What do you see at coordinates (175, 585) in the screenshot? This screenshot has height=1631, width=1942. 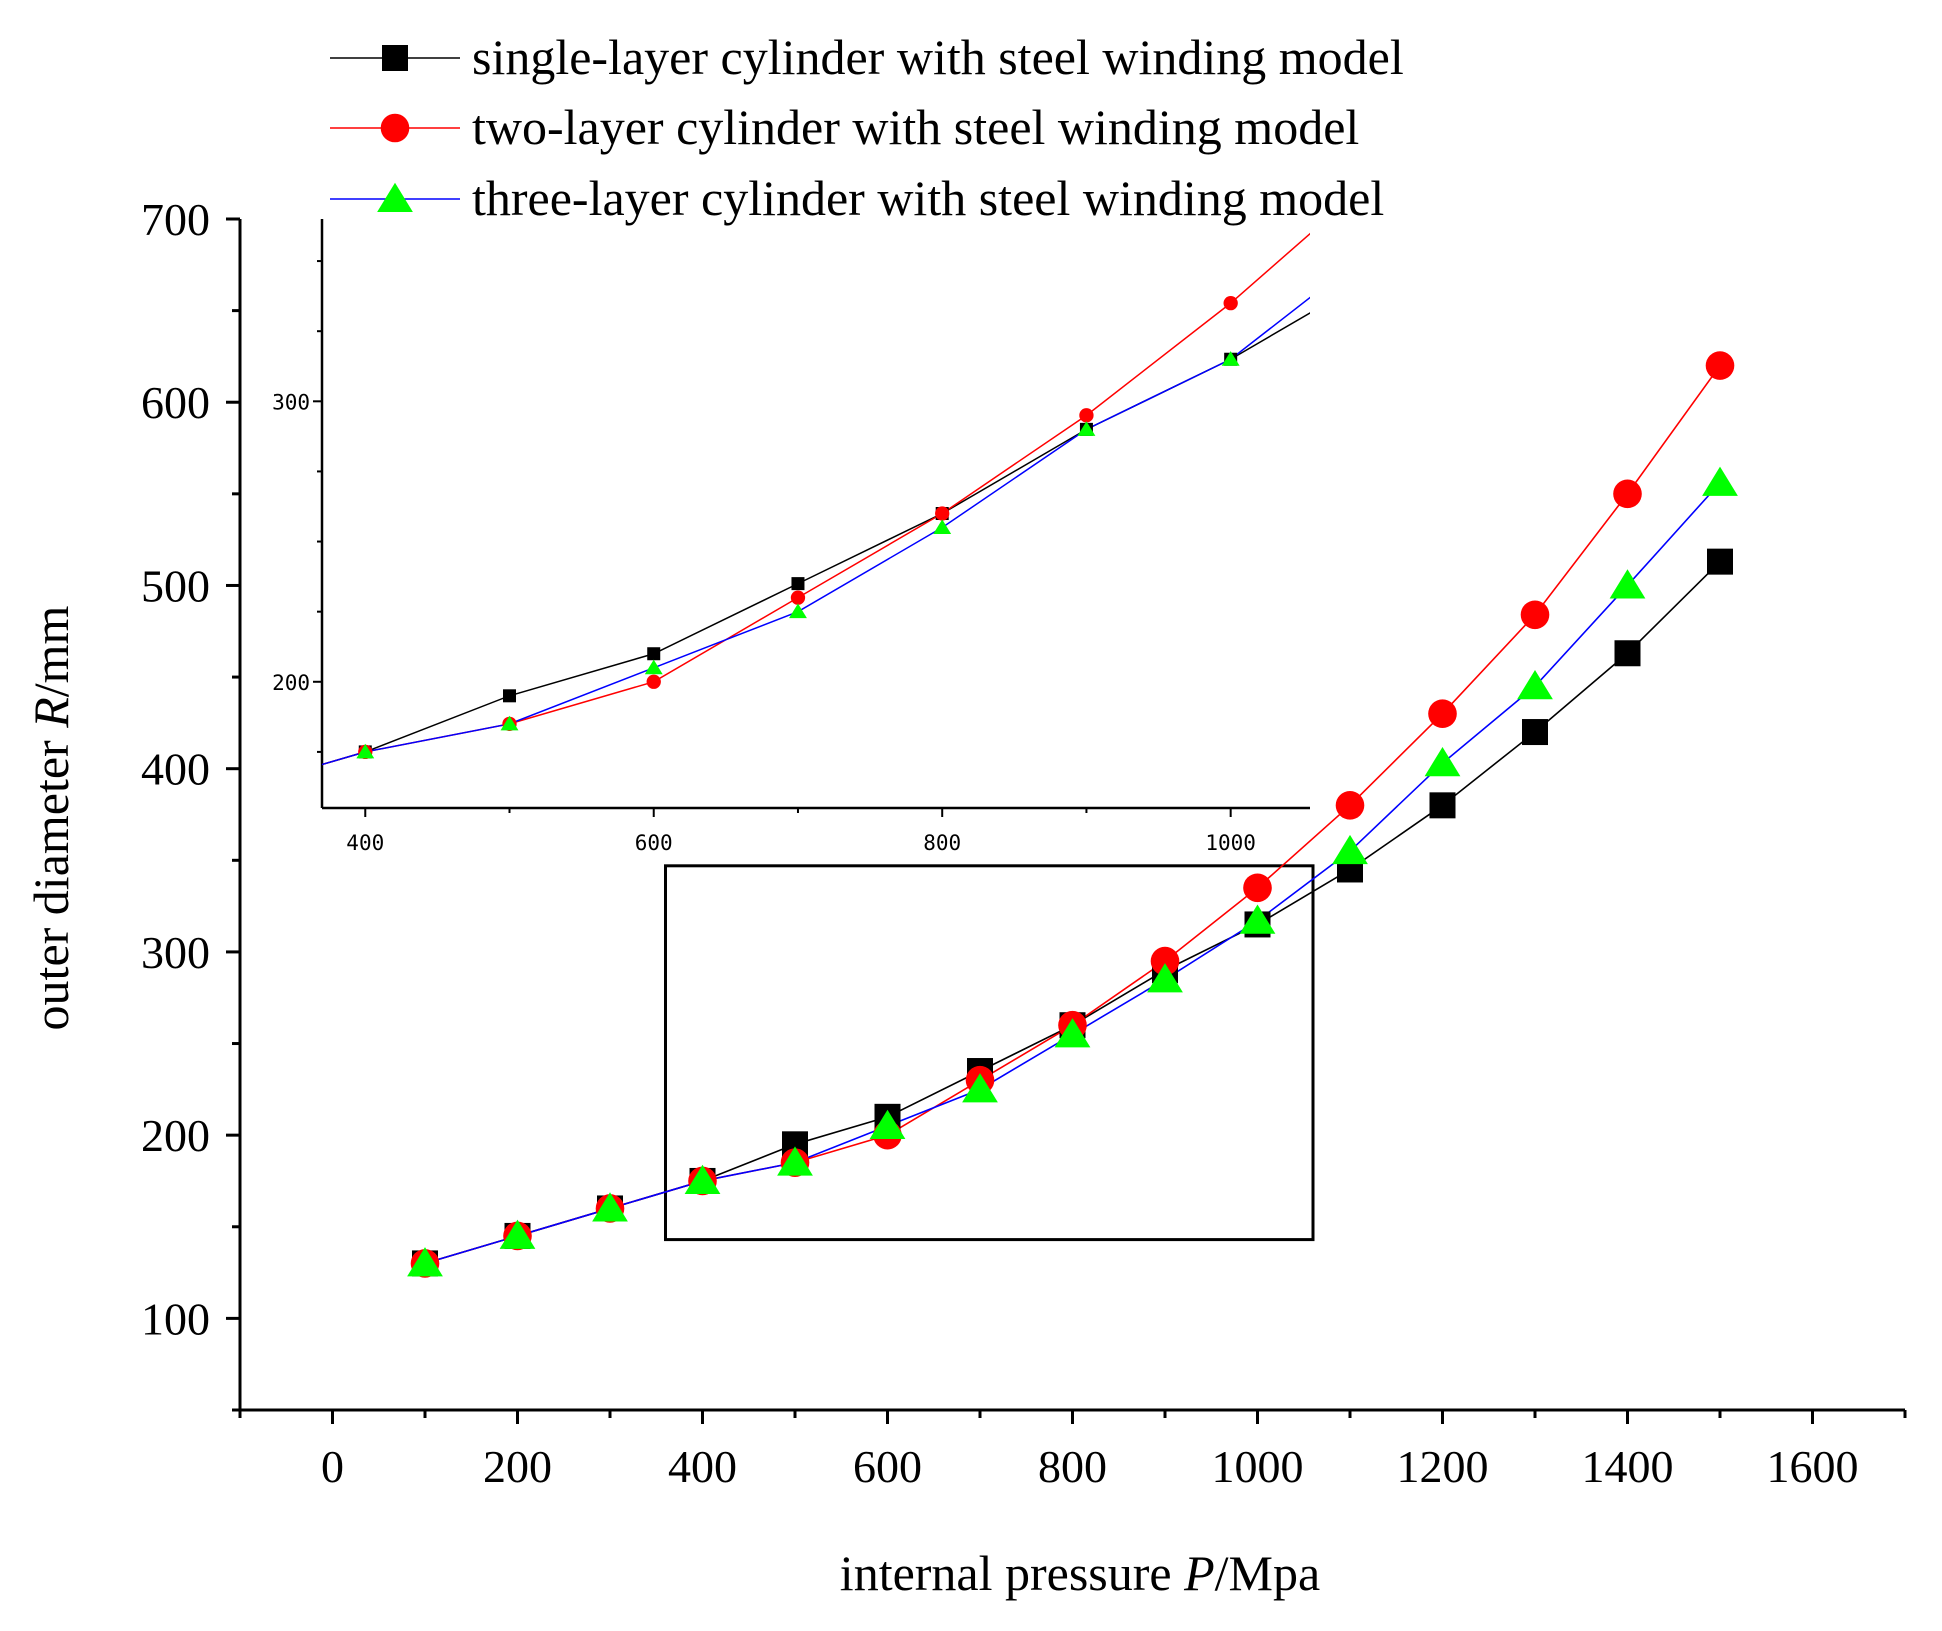 I see `y-tick-label: 500` at bounding box center [175, 585].